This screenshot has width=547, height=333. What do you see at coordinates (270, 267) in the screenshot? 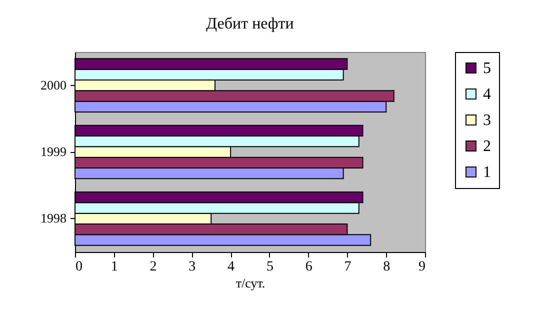
I see `x-tick-label: 5` at bounding box center [270, 267].